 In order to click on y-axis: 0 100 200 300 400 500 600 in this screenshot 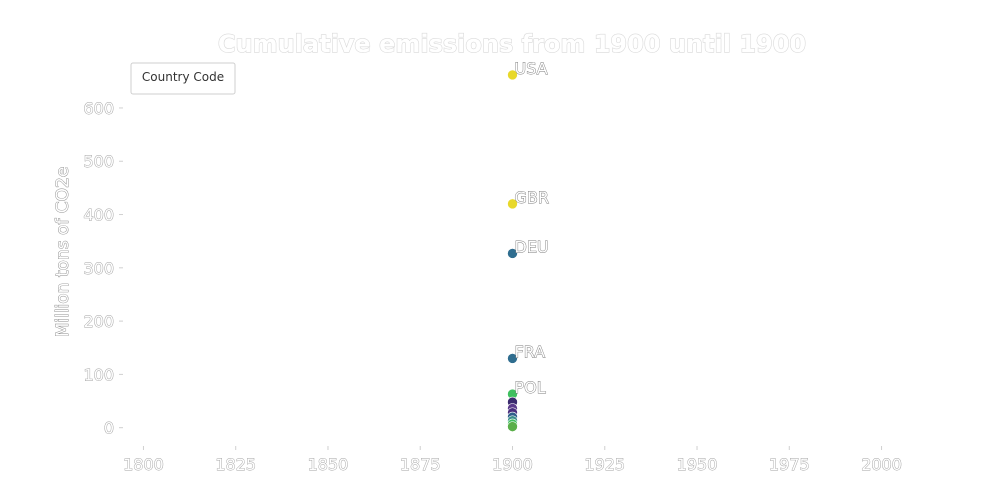, I will do `click(103, 268)`.